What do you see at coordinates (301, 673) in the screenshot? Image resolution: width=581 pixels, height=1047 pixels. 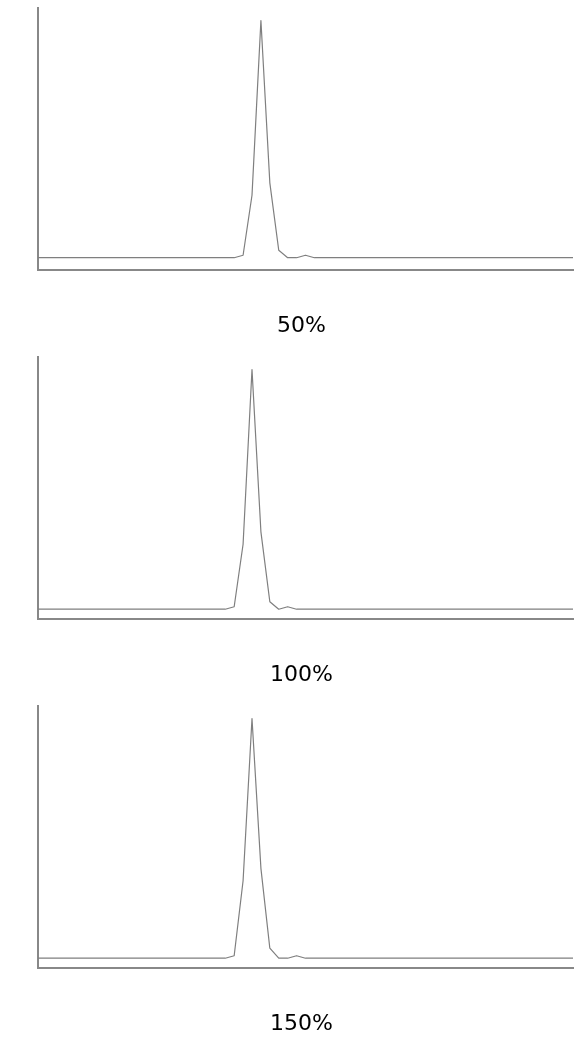 I see `text: 100%` at bounding box center [301, 673].